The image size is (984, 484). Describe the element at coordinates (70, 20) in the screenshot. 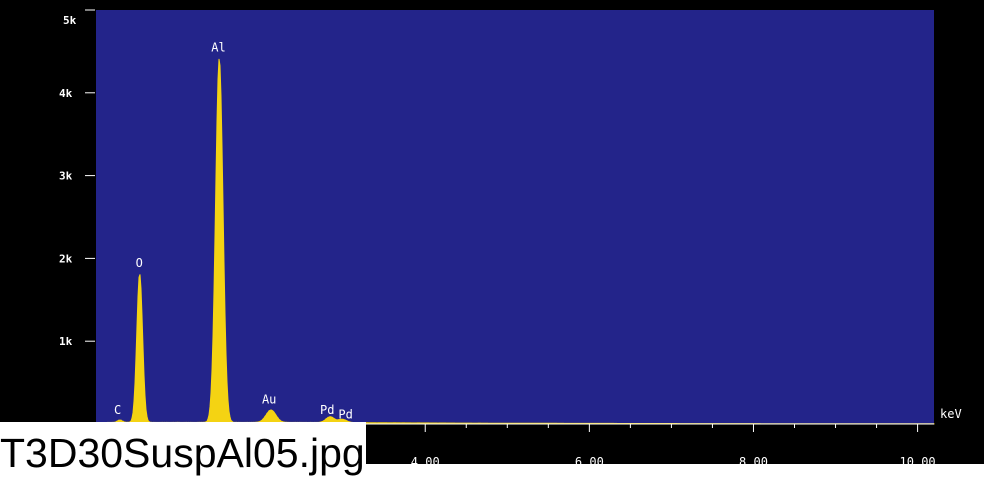

I see `y-tick-label: 5k` at that location.